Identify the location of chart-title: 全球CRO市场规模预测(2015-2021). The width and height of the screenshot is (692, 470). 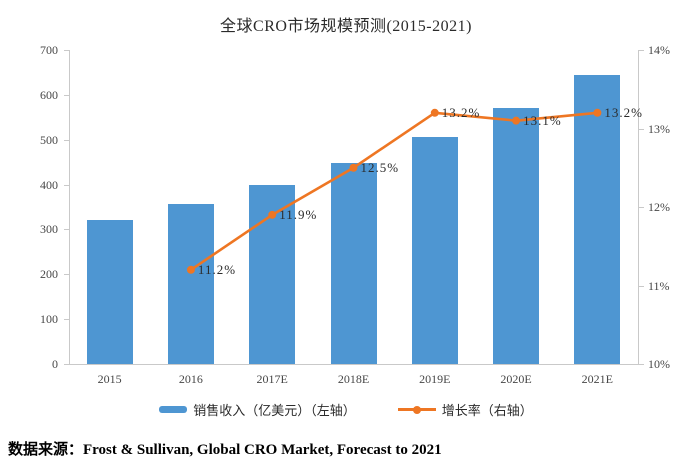
(346, 26).